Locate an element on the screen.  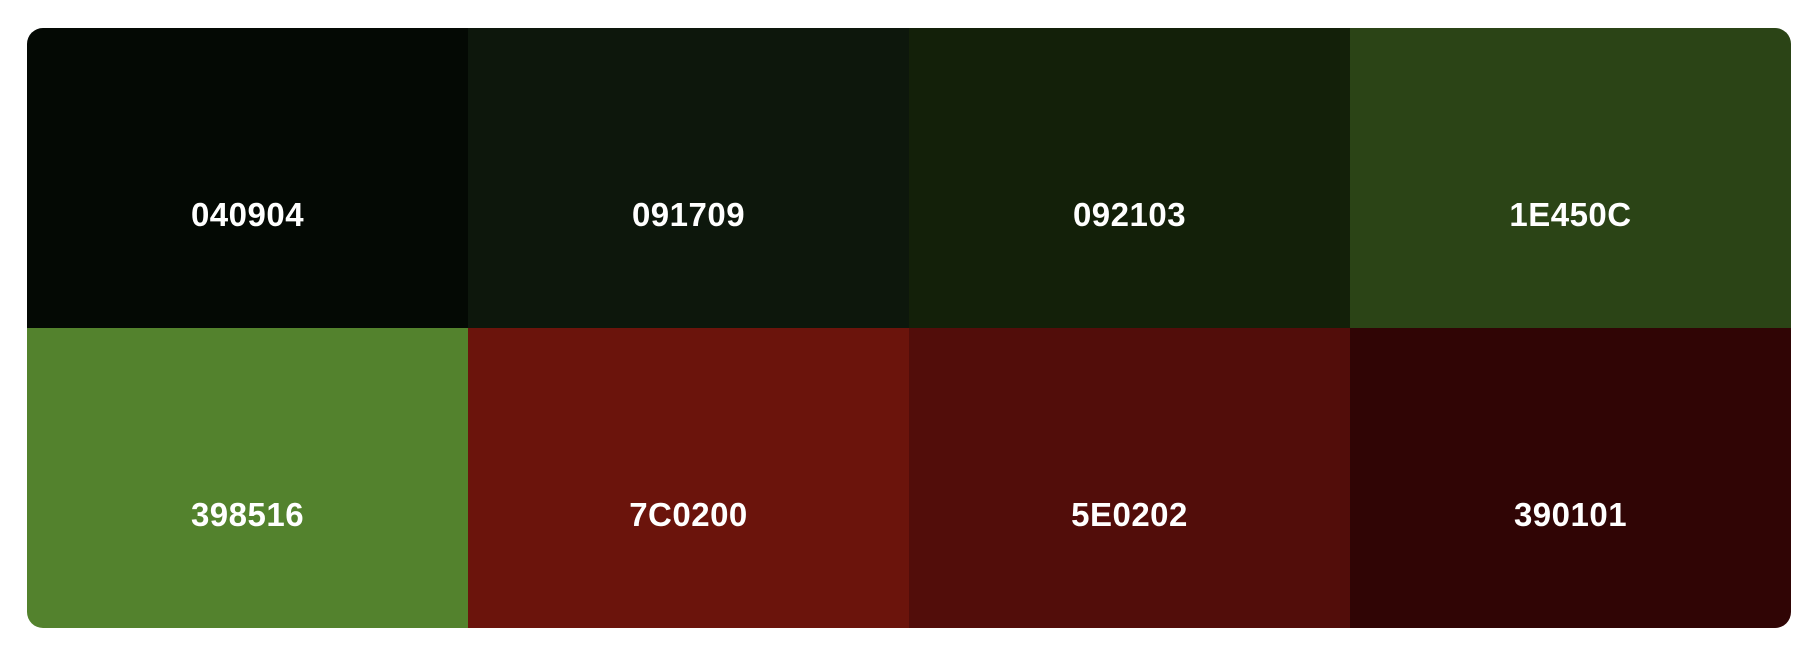
color-swatch-390101: 390101 is located at coordinates (1570, 478).